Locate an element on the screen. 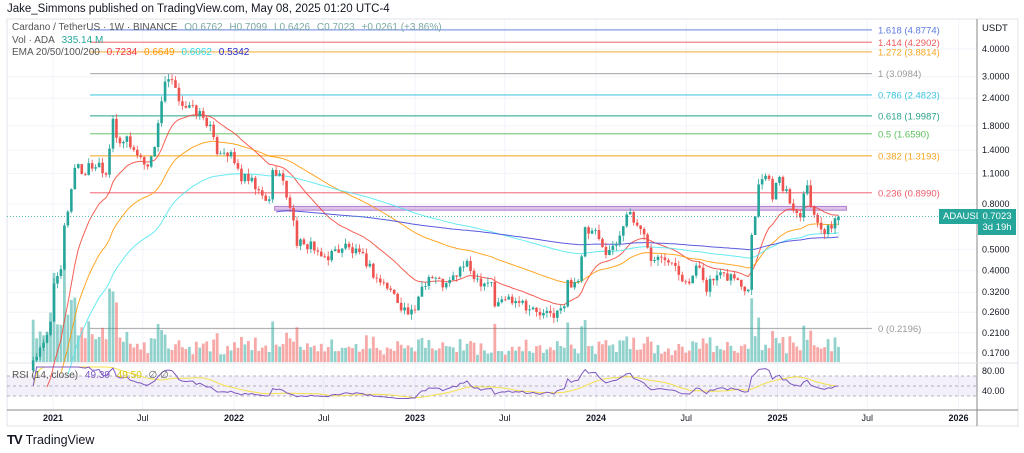 The height and width of the screenshot is (453, 1024). volume-label: Vol · ADA is located at coordinates (33, 40).